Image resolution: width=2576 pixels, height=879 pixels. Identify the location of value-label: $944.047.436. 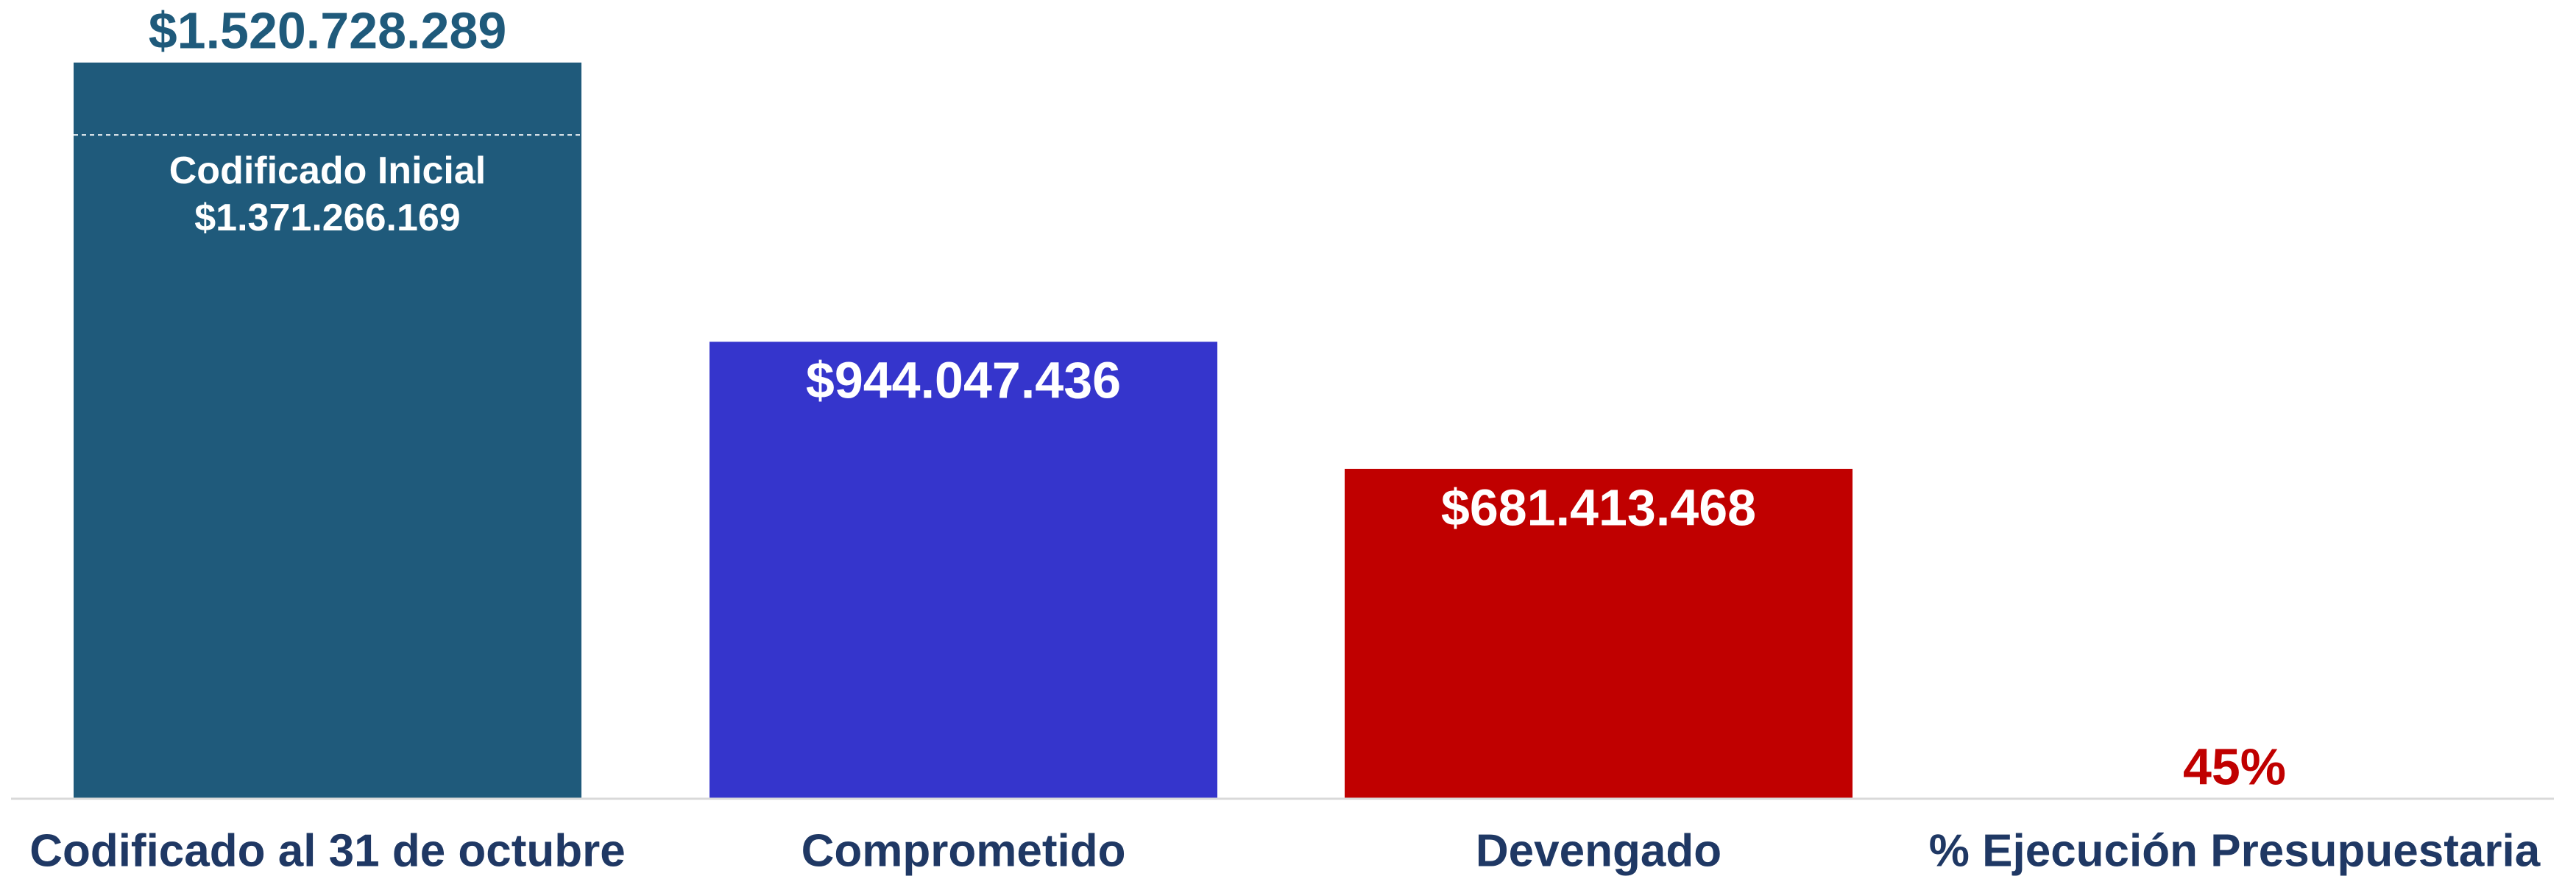
(963, 380).